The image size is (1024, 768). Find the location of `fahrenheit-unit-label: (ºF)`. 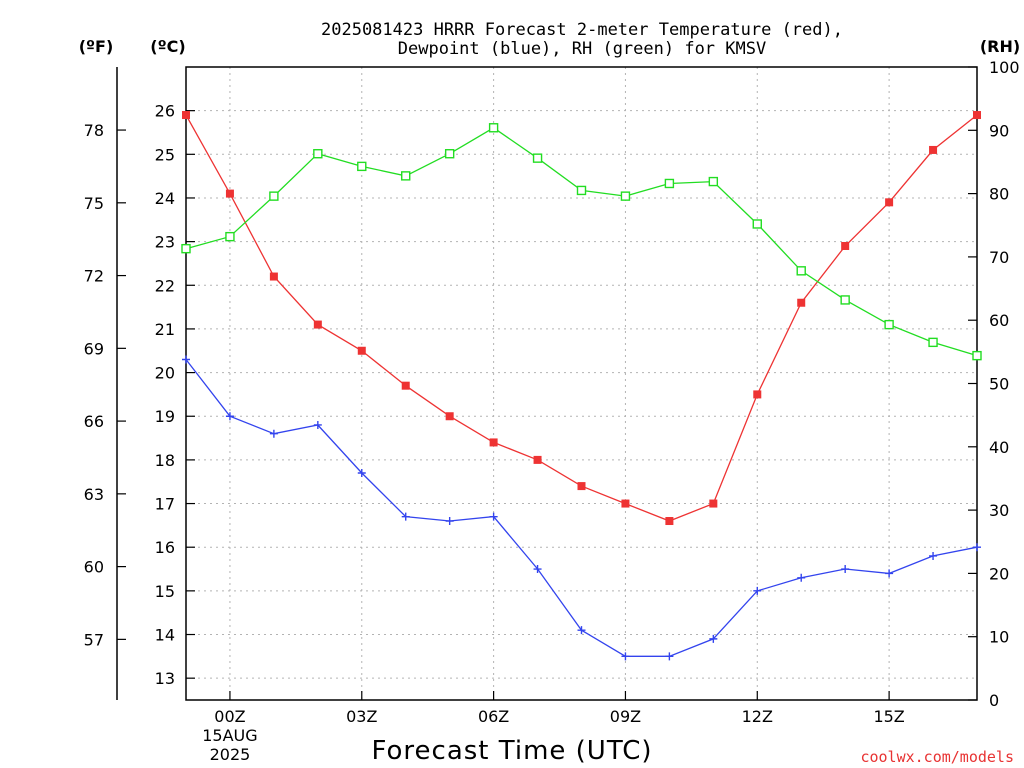

fahrenheit-unit-label: (ºF) is located at coordinates (96, 46).